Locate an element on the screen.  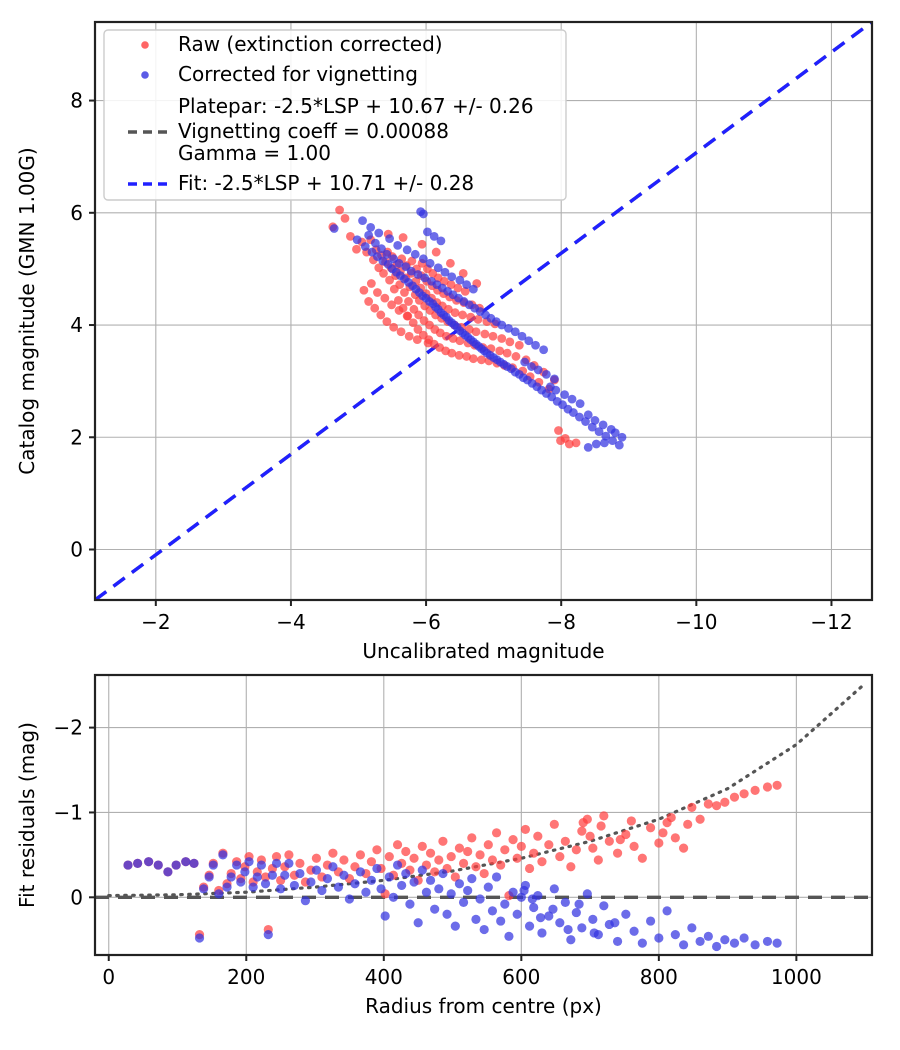
ytick-label: −1 is located at coordinates (68, 812).